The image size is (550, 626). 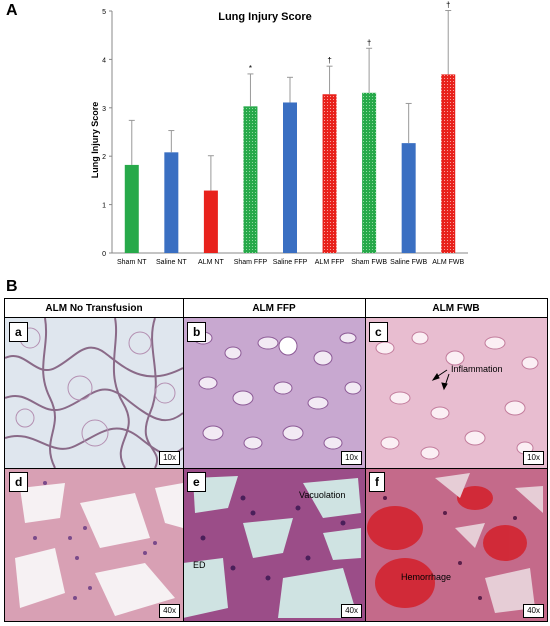 What do you see at coordinates (171, 202) in the screenshot?
I see `bar-saline-nt` at bounding box center [171, 202].